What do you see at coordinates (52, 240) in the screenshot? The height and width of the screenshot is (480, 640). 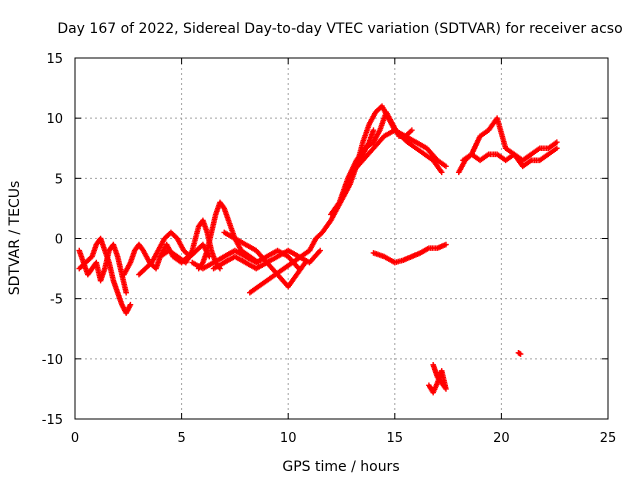 I see `y-tick-labels: -15 -10 -5 0 5 10 15` at bounding box center [52, 240].